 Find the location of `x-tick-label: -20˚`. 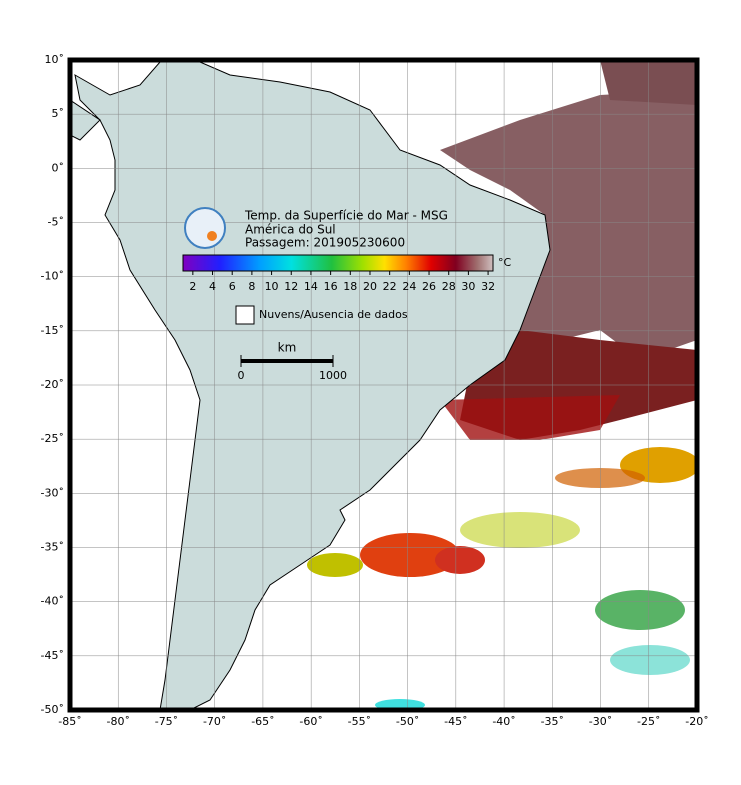

x-tick-label: -20˚ is located at coordinates (696, 721).